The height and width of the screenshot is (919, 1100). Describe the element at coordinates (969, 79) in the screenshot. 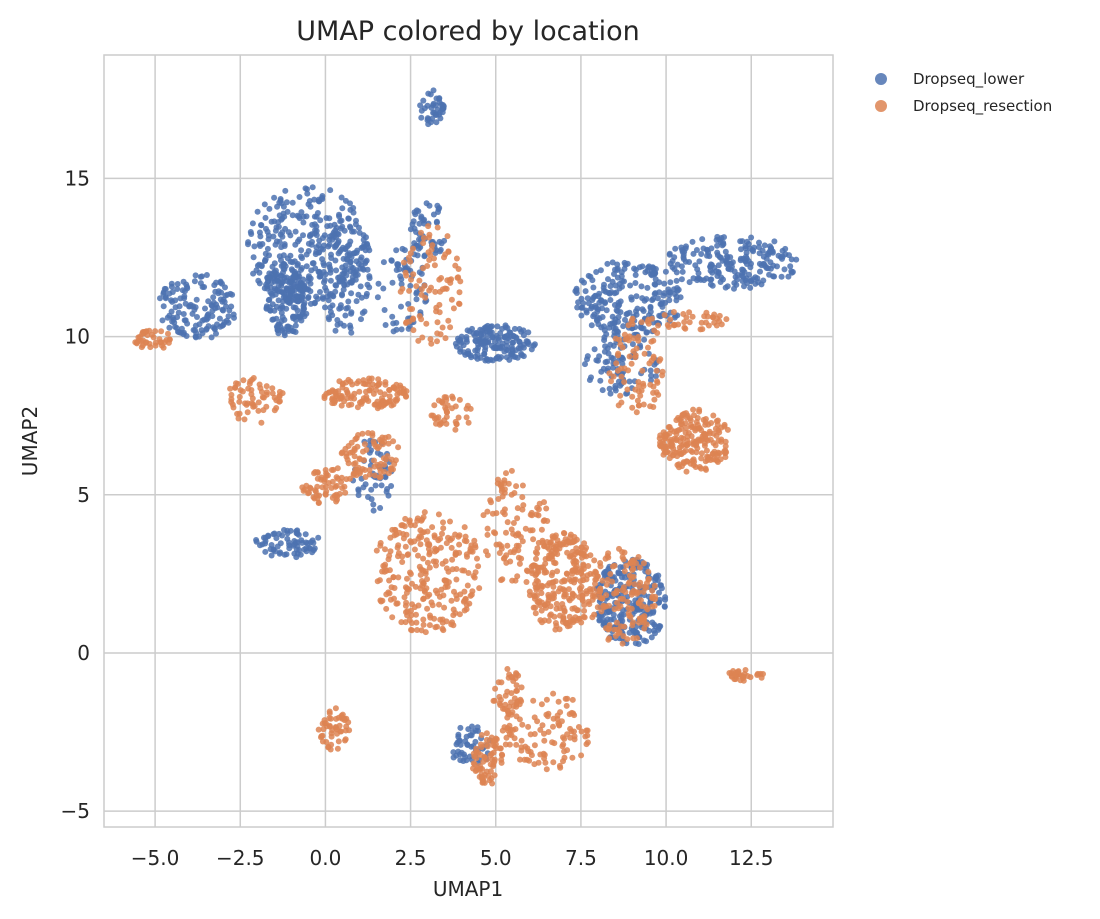

I see `legend-label: Dropseq_lower` at that location.